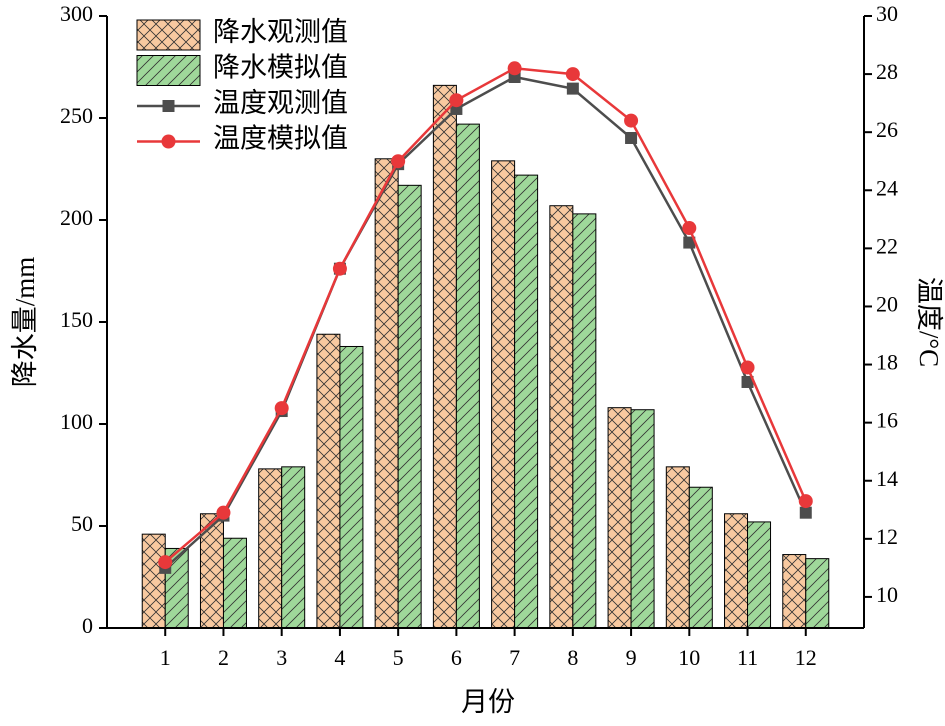 Image resolution: width=945 pixels, height=726 pixels. Describe the element at coordinates (281, 657) in the screenshot. I see `x-tick-label: 3` at that location.